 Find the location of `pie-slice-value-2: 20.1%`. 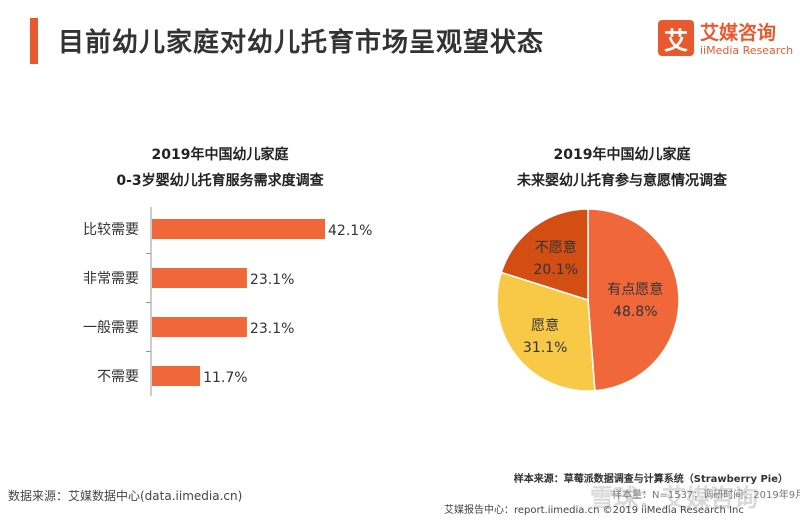

pie-slice-value-2: 20.1% is located at coordinates (556, 270).